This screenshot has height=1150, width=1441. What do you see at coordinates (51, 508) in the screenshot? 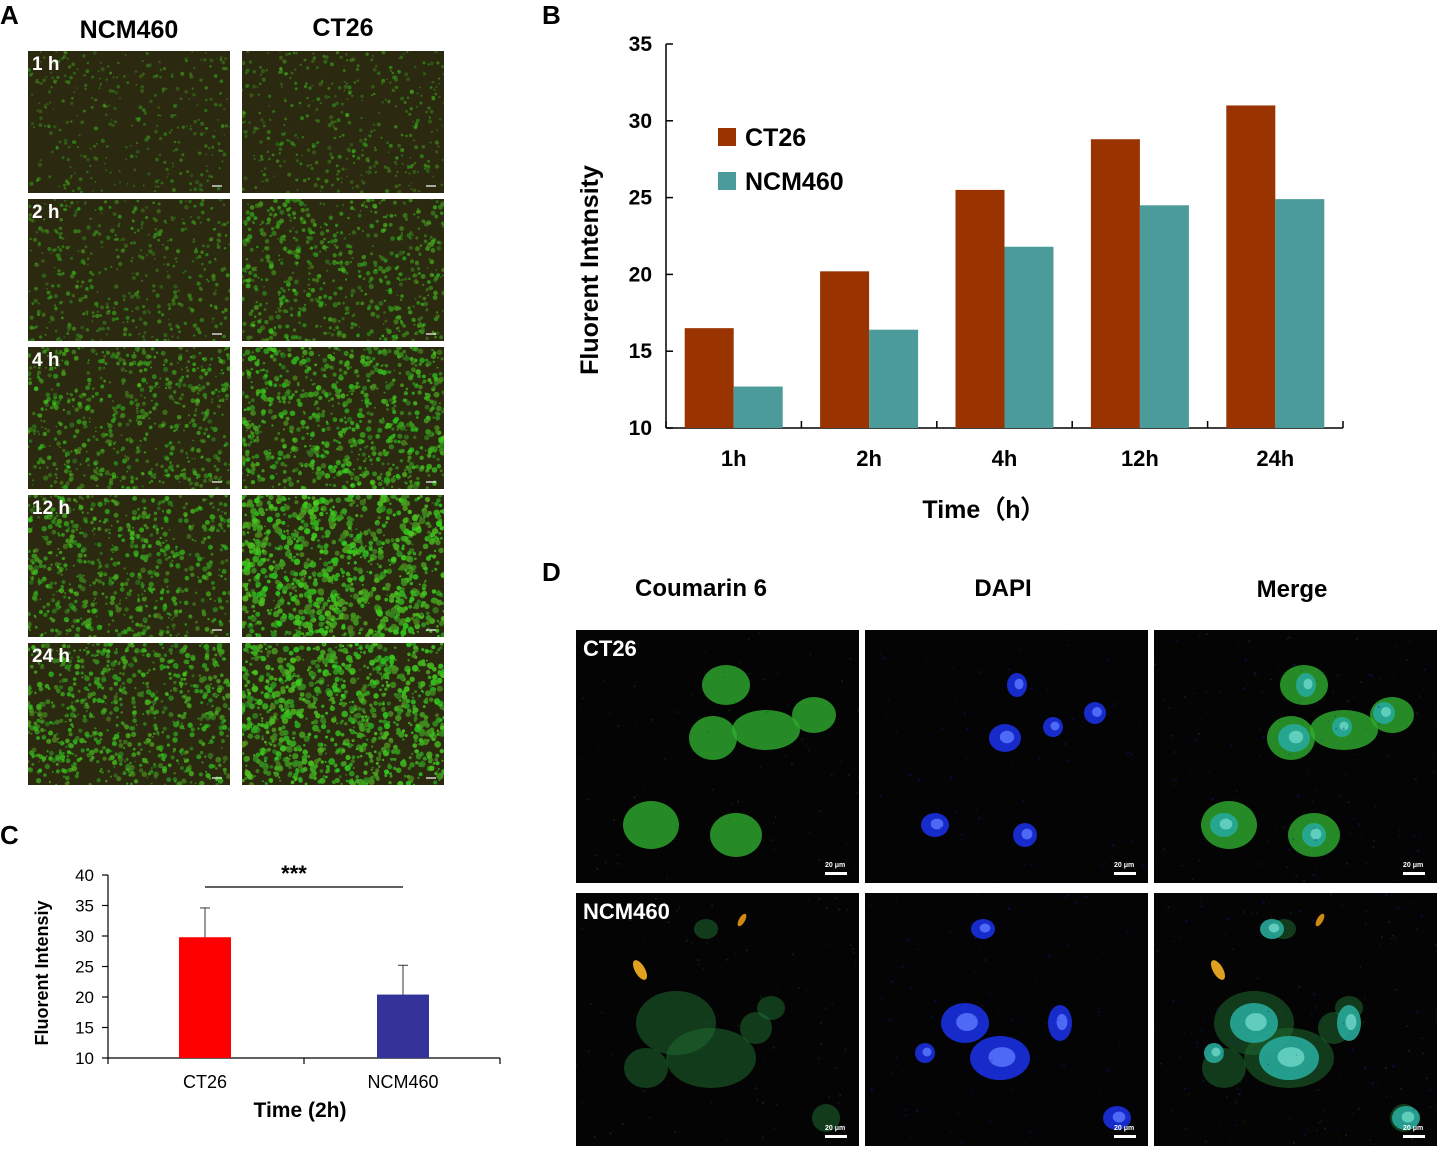
I see `time-label: 12 h` at bounding box center [51, 508].